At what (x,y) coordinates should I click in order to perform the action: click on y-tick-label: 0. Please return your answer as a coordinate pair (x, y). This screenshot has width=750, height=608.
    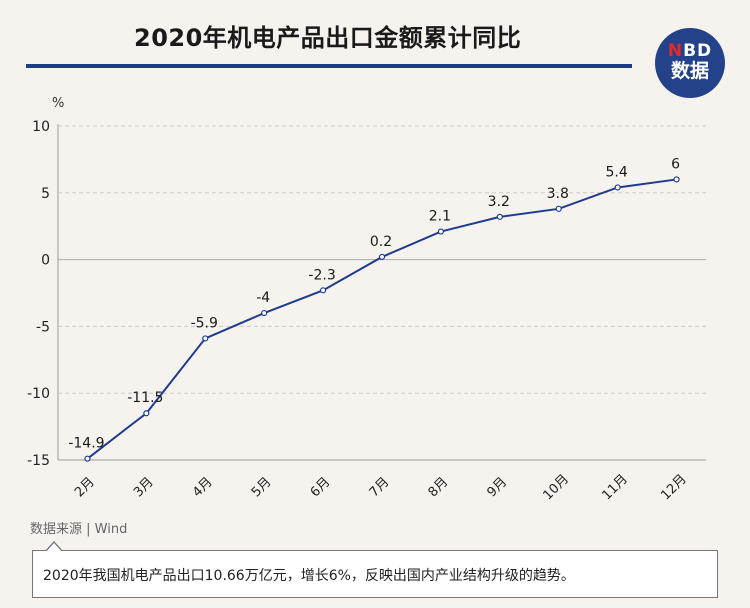
    Looking at the image, I should click on (45, 261).